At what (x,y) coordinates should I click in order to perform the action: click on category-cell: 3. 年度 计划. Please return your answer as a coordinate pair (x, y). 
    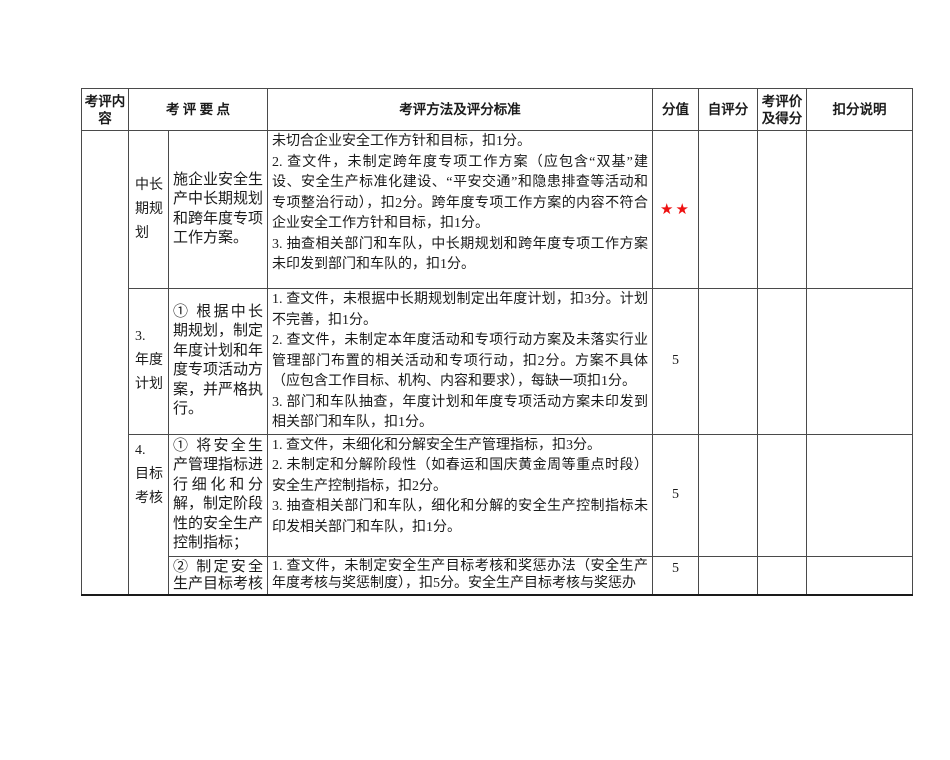
    Looking at the image, I should click on (148, 361).